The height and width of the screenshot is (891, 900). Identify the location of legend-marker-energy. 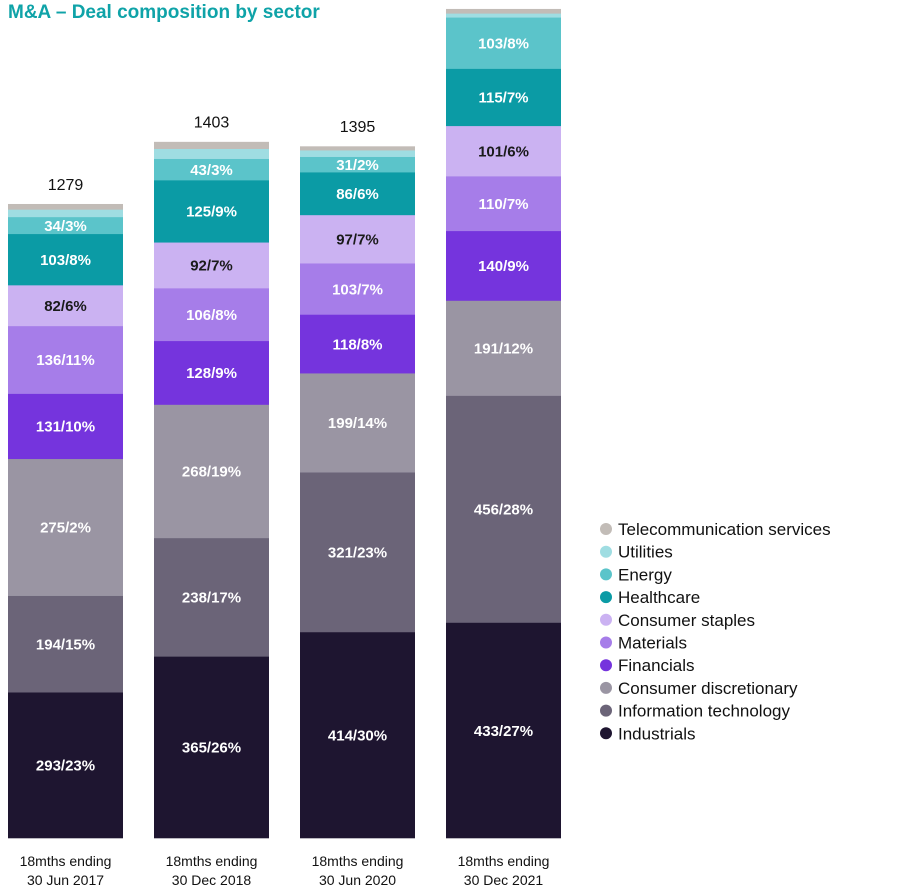
(606, 574).